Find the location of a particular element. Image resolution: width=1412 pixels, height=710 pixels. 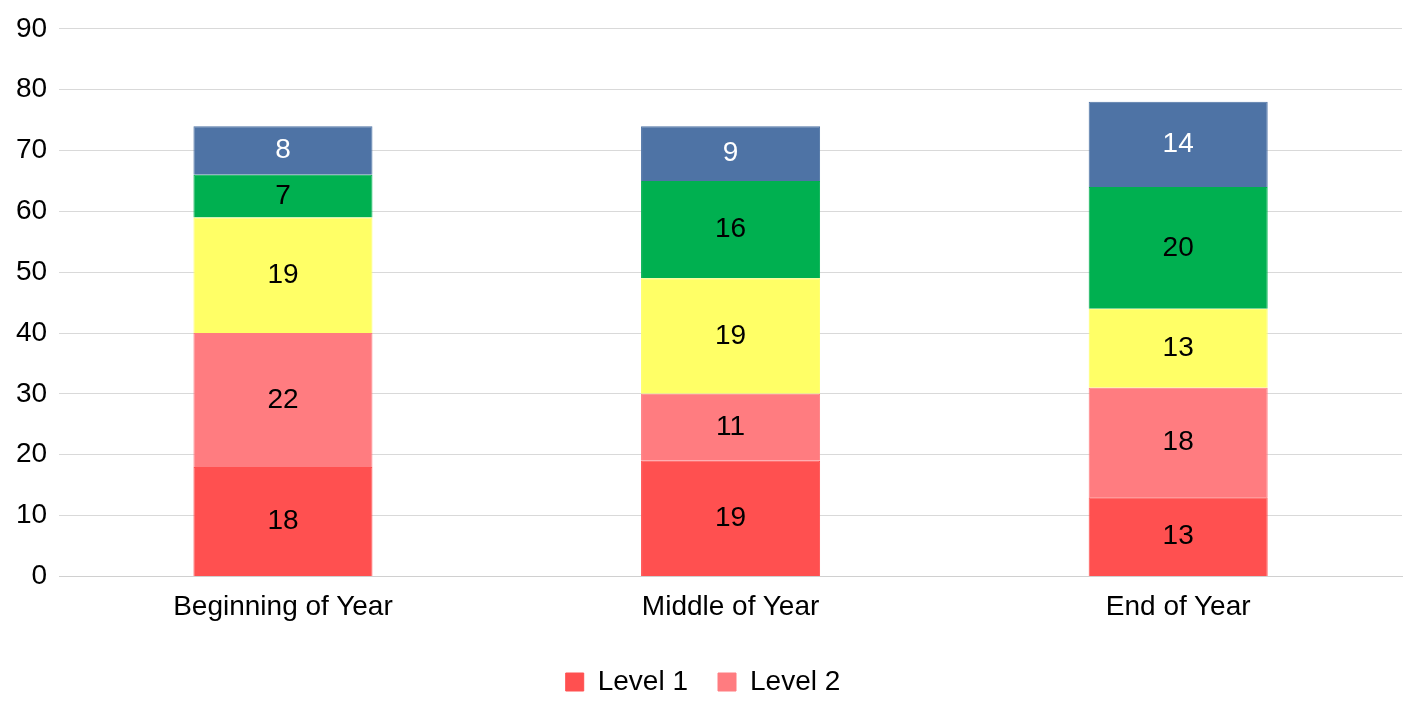

x-tick-label: Middle of Year is located at coordinates (730, 605).